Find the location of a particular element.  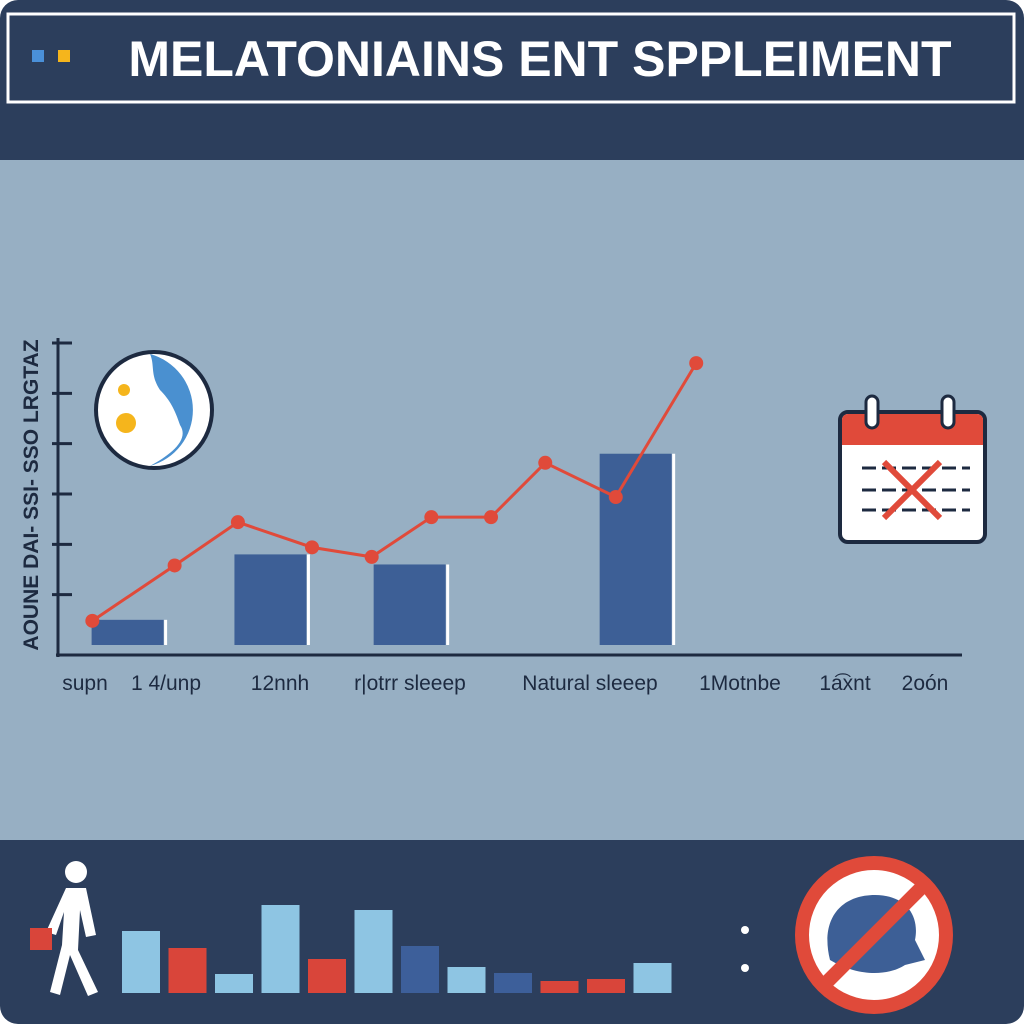

x-tick-label: supn is located at coordinates (85, 683).